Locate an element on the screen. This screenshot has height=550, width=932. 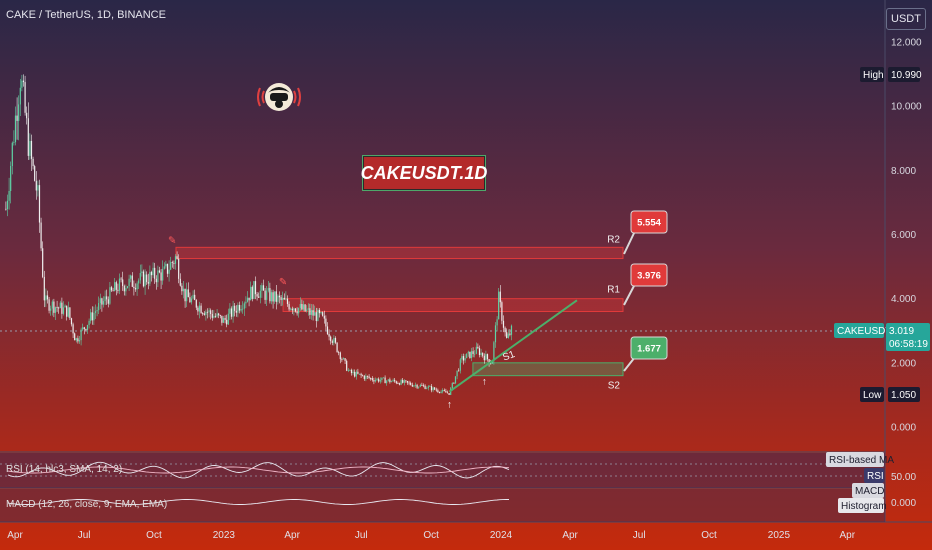
macd-legend: MACD (12, 26, close, 9, EMA, EMA) is located at coordinates (87, 504).